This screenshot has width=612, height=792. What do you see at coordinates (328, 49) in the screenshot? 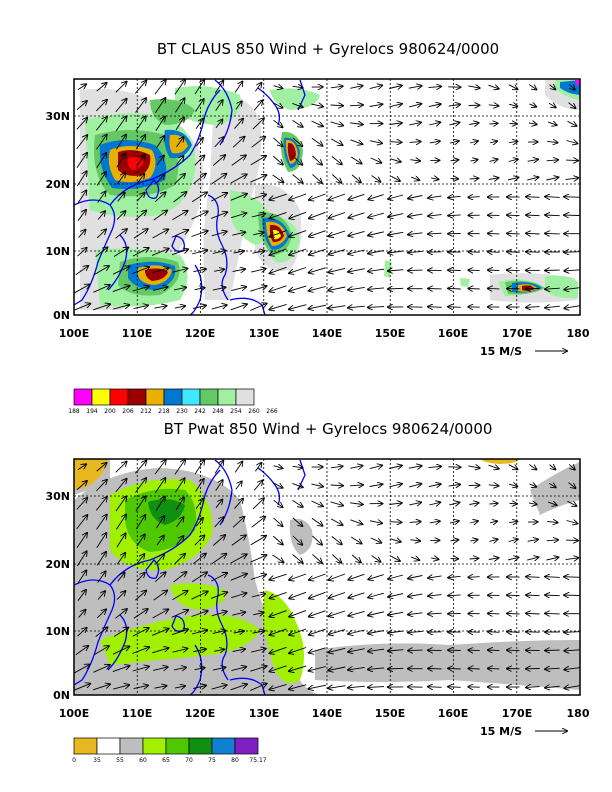
I see `panel-title: BT CLAUS 850 Wind + Gyrelocs 980624/0000` at bounding box center [328, 49].